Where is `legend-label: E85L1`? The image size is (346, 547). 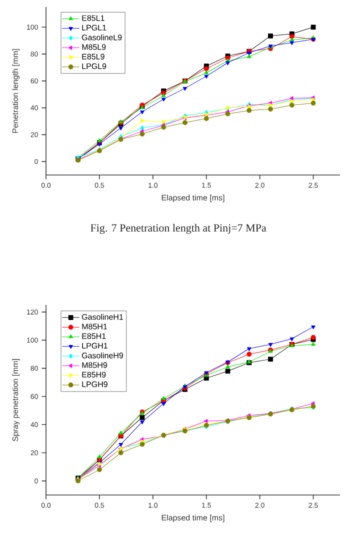
legend-label: E85L1 is located at coordinates (93, 18).